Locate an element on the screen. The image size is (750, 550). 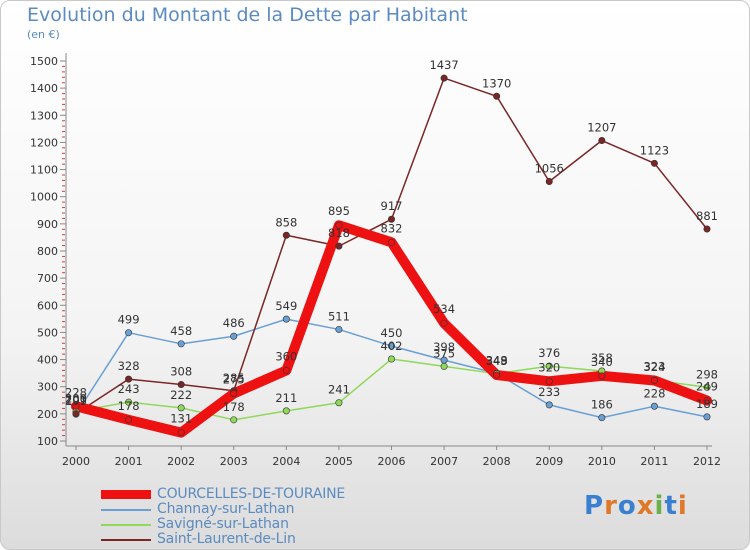
x-tick-label: 2003 is located at coordinates (234, 461).